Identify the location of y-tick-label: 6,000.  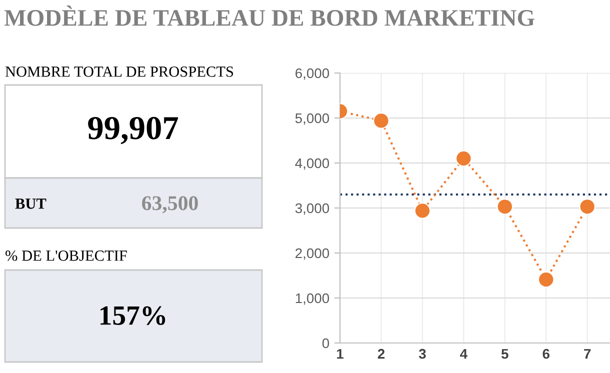
(313, 74).